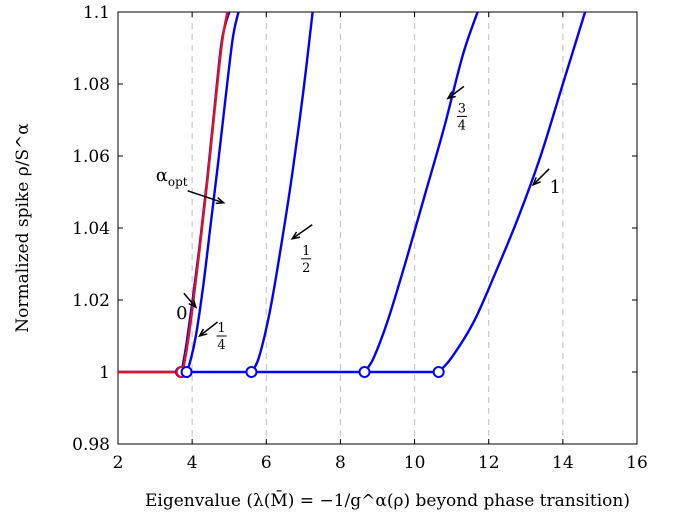  What do you see at coordinates (192, 463) in the screenshot?
I see `x-tick-label: 4` at bounding box center [192, 463].